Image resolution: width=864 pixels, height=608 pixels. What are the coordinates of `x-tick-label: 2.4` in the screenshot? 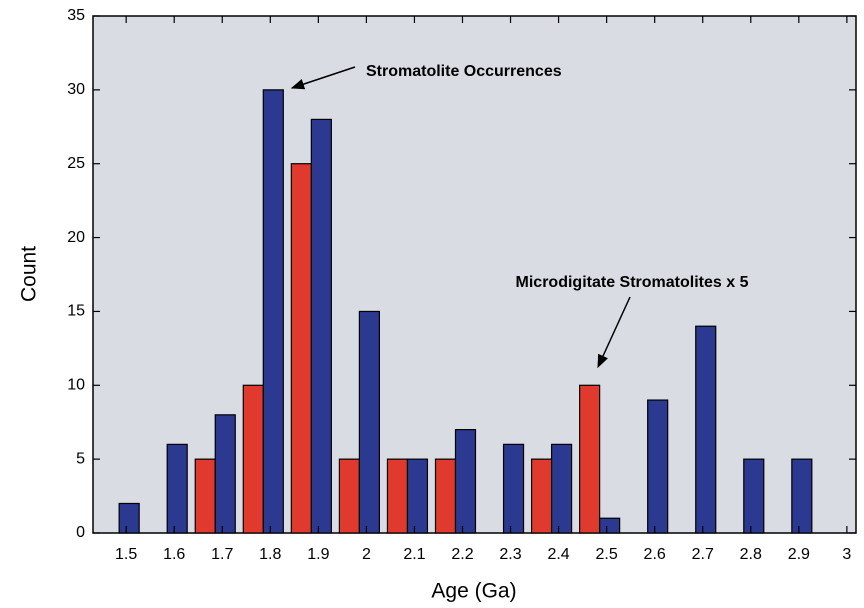 It's located at (558, 554).